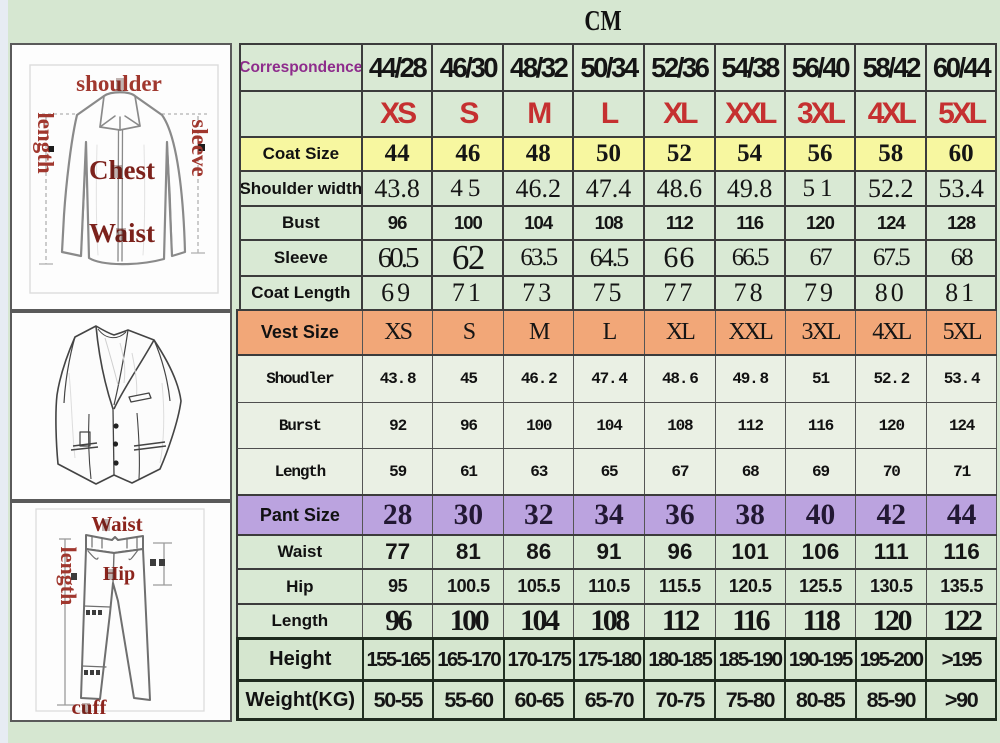 The width and height of the screenshot is (1000, 743). What do you see at coordinates (122, 170) in the screenshot?
I see `svg-text: Chest` at bounding box center [122, 170].